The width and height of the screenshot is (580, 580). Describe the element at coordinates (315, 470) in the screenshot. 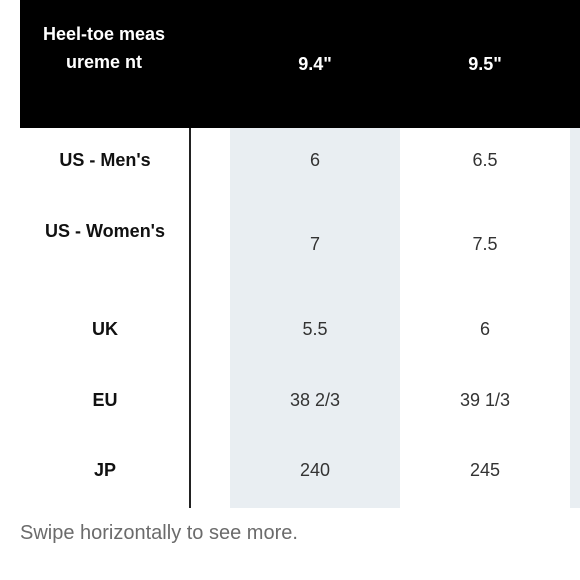

I see `cell-jp-9-4: 240` at that location.